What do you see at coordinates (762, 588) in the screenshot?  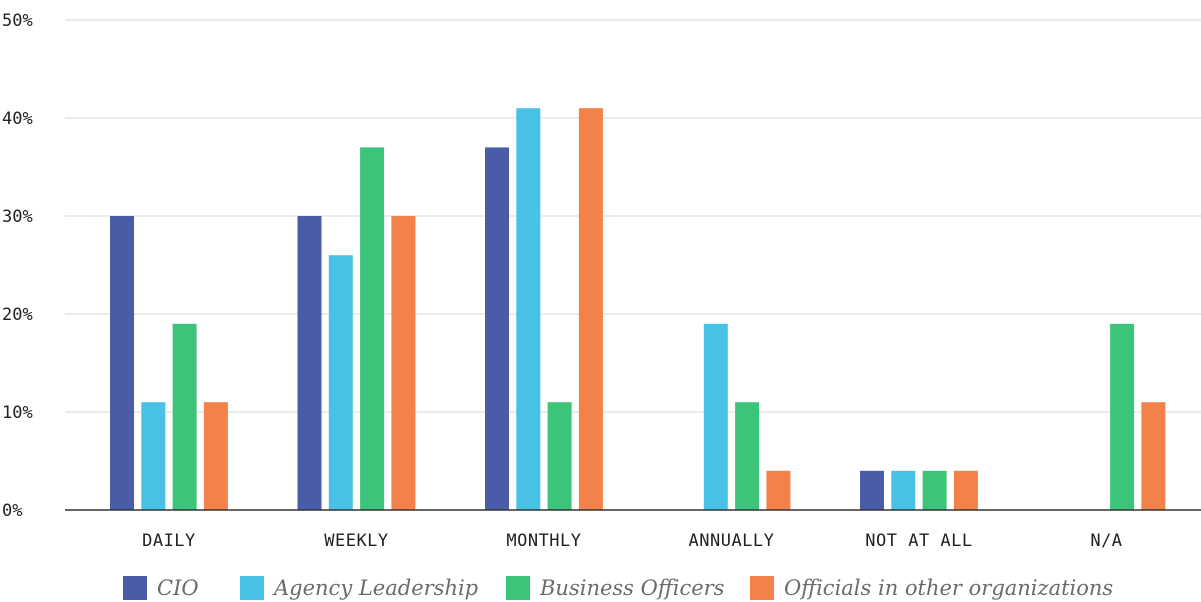 I see `legend-swatch-officials-other-orgs` at bounding box center [762, 588].